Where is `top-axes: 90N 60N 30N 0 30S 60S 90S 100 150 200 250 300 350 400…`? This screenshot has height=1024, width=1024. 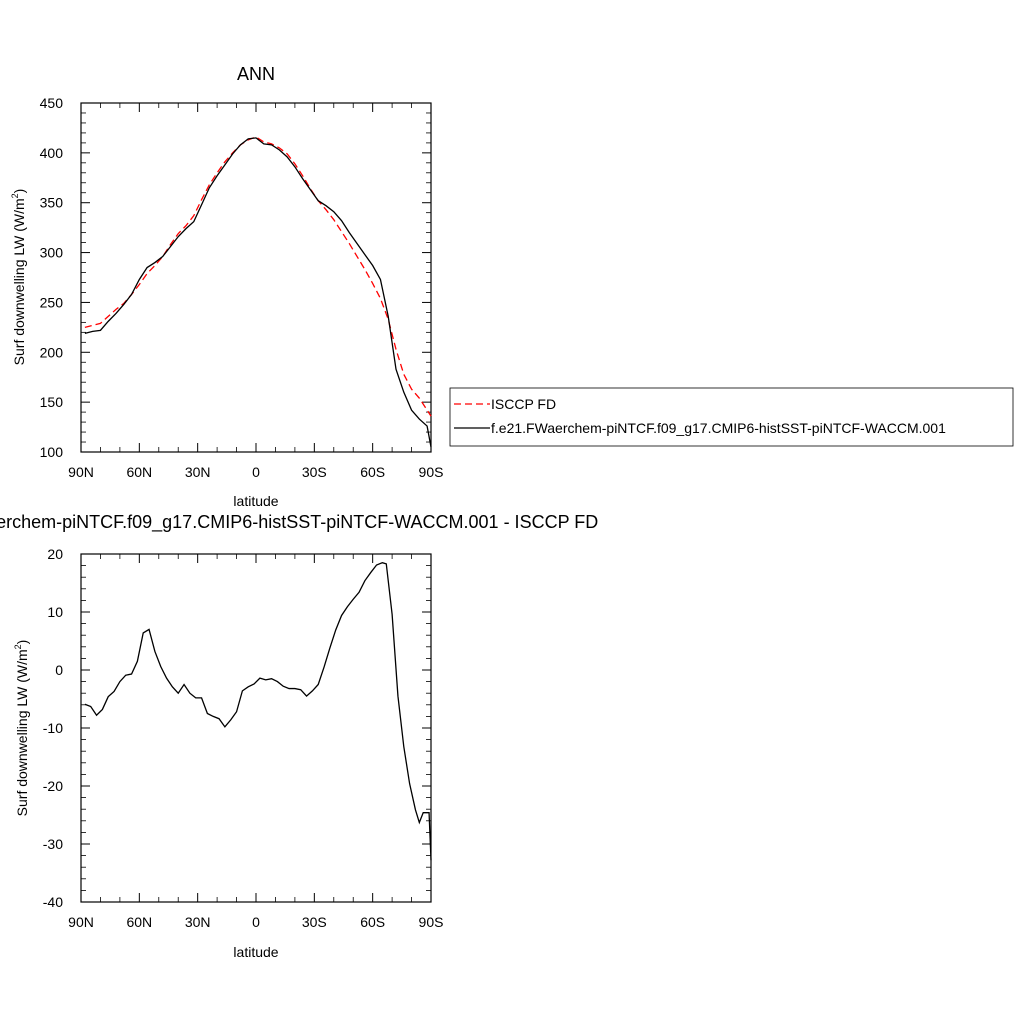 top-axes: 90N 60N 30N 0 30S 60S 90S 100 150 200 250 300 350 400… is located at coordinates (242, 287).